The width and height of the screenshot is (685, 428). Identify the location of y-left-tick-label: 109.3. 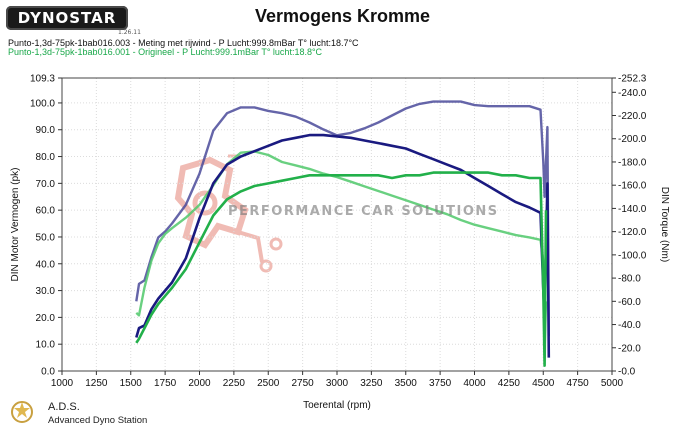
(42, 79).